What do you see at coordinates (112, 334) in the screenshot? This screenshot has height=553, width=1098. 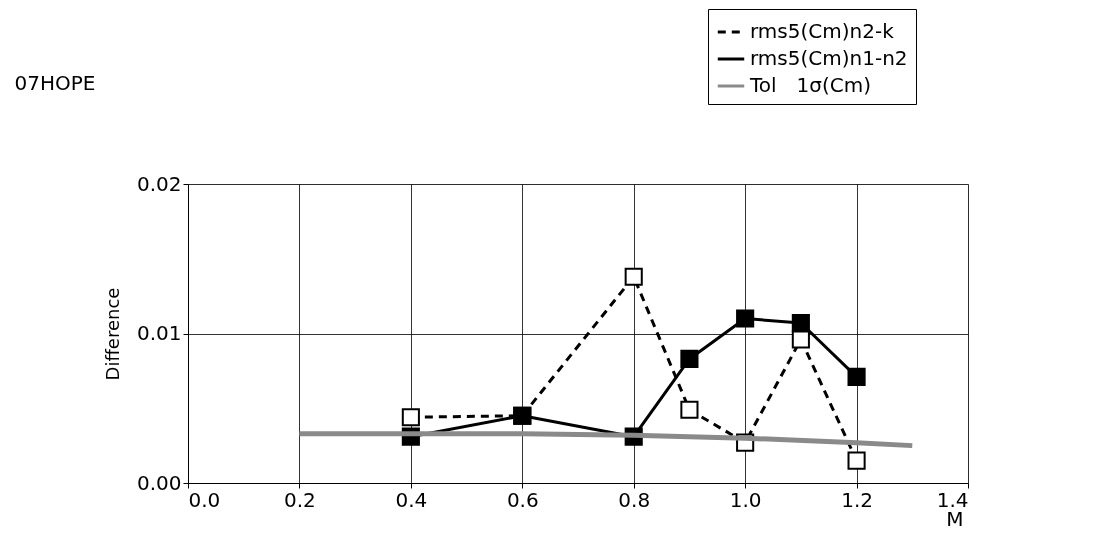 I see `y-axis-title: Difference` at bounding box center [112, 334].